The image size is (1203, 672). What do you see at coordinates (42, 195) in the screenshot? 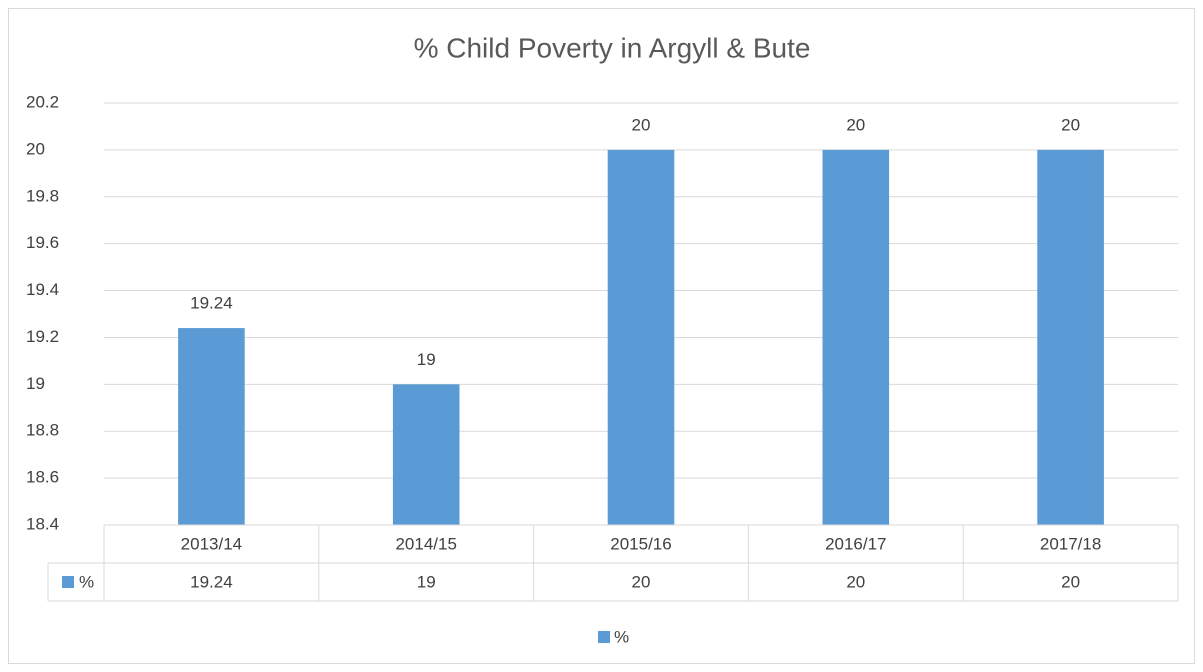
I see `y-tick-label: 19.8` at bounding box center [42, 195].